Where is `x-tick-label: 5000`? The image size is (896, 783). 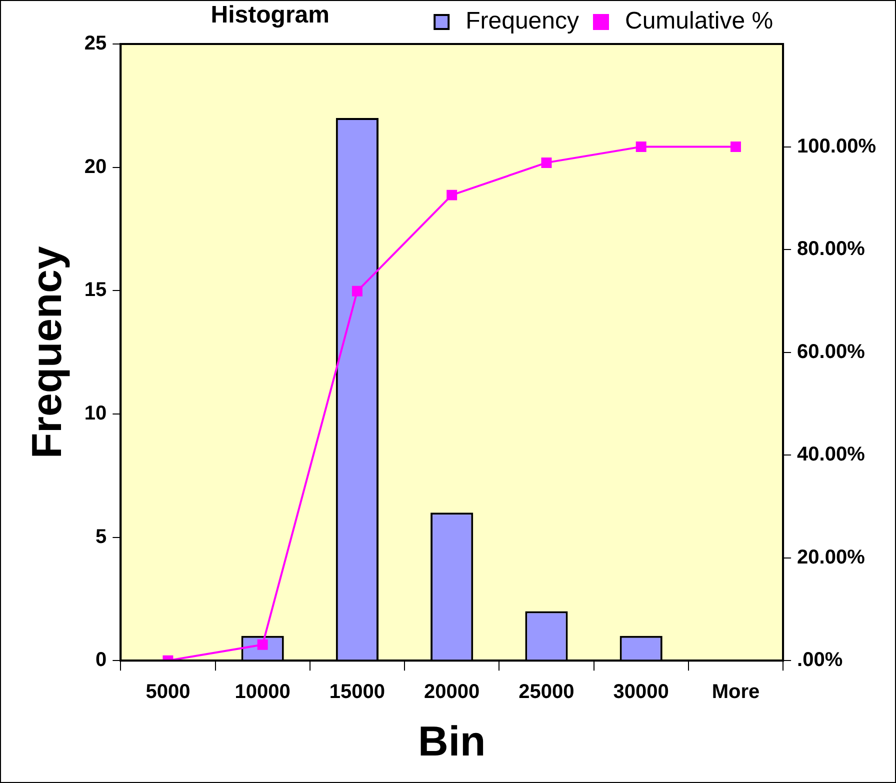
x-tick-label: 5000 is located at coordinates (168, 692).